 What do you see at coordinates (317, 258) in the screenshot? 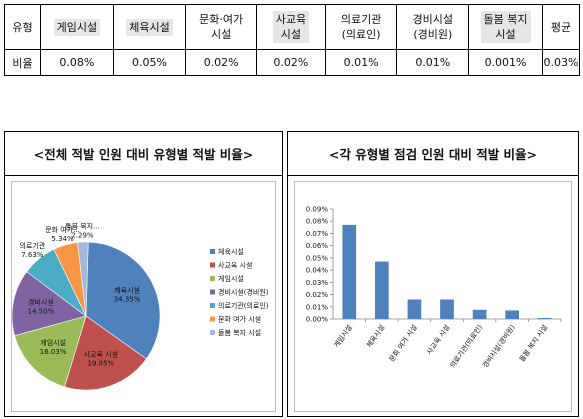
I see `y-tick-label: 0.05%` at bounding box center [317, 258].